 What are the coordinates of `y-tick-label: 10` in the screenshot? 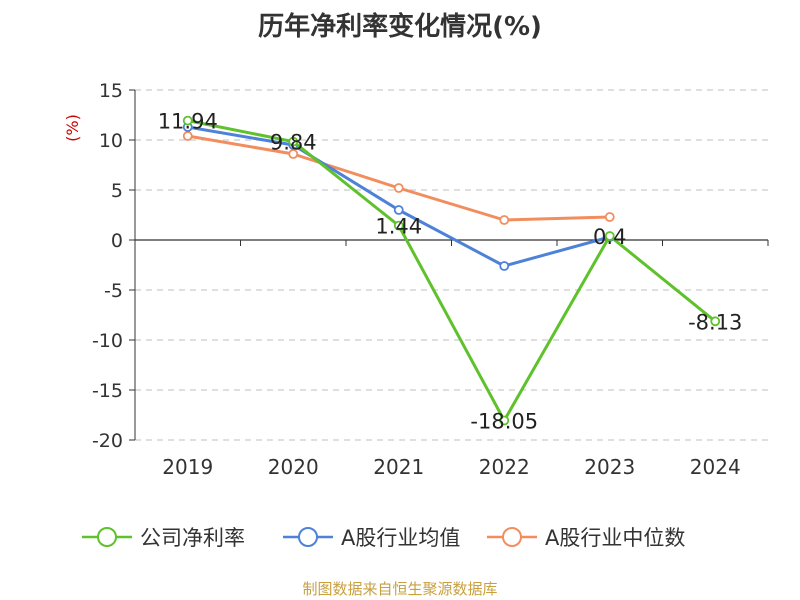 It's located at (111, 141).